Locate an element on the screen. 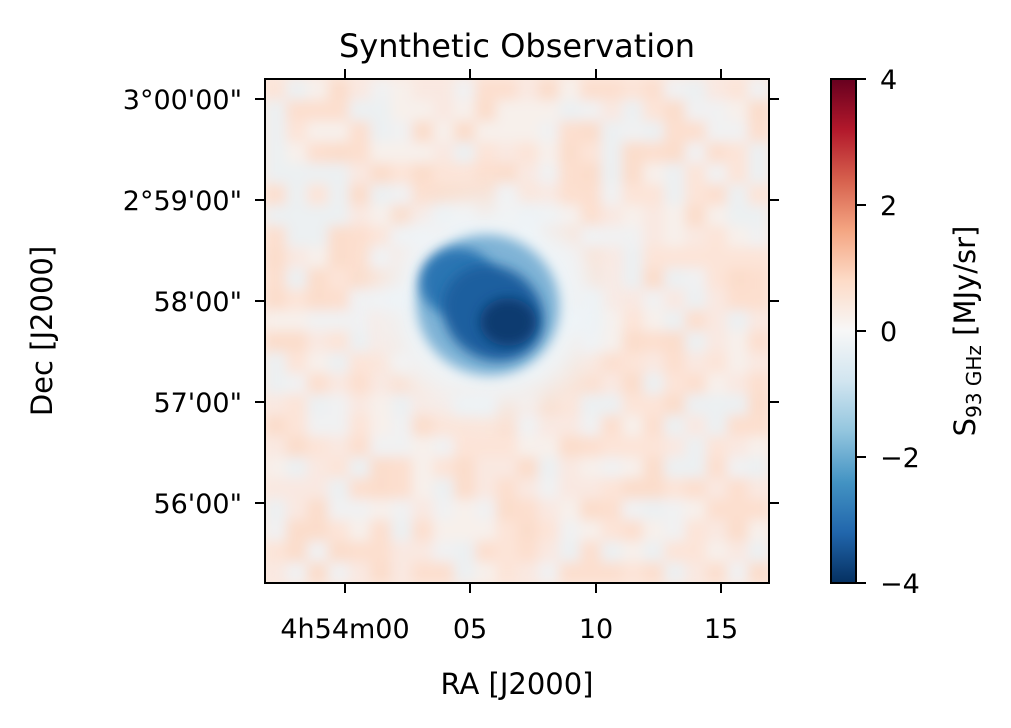 This screenshot has height=728, width=1011. y-tick-label: 3°00'00" is located at coordinates (182, 100).